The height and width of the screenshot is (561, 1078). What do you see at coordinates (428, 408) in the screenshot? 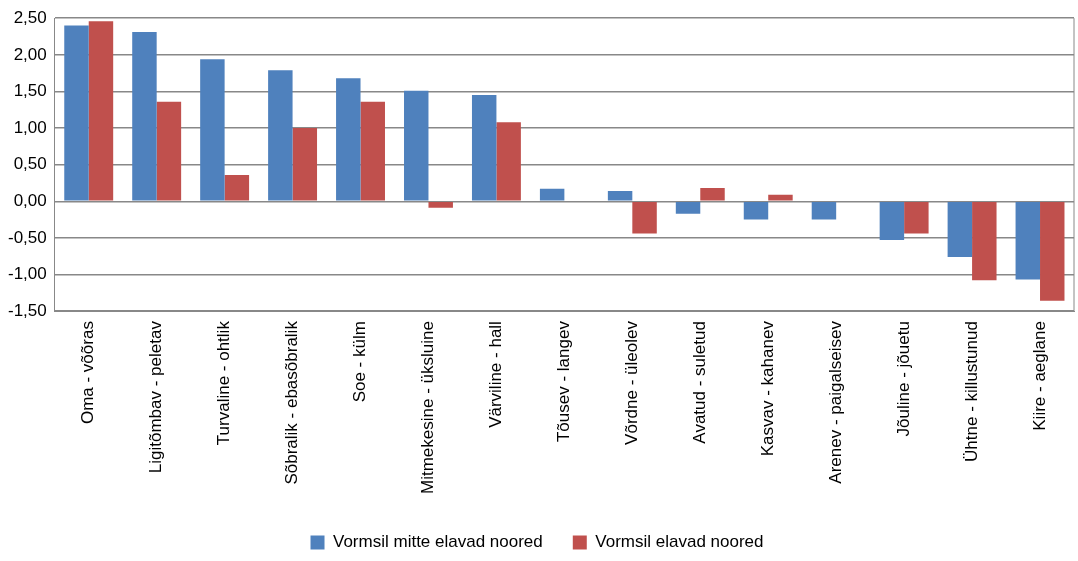
I see `x-tick-label: Mitmekesine - üksluine` at bounding box center [428, 408].